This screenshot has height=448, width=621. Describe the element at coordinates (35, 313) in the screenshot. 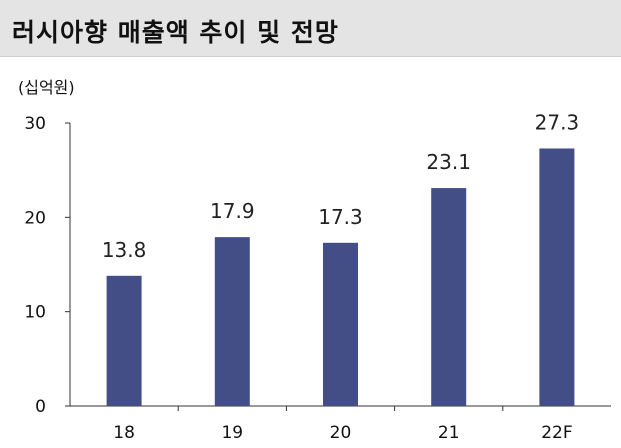

I see `y-tick-label: 10` at that location.